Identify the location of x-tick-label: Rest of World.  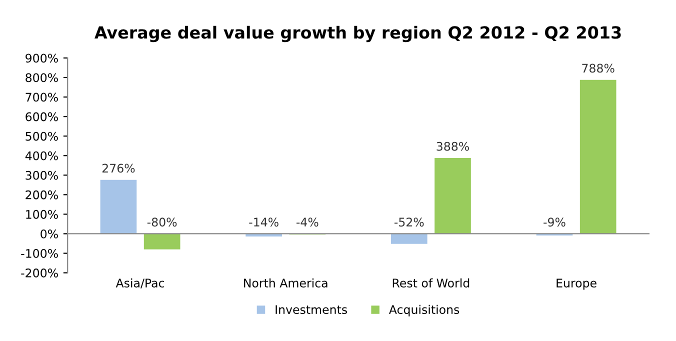
(431, 283).